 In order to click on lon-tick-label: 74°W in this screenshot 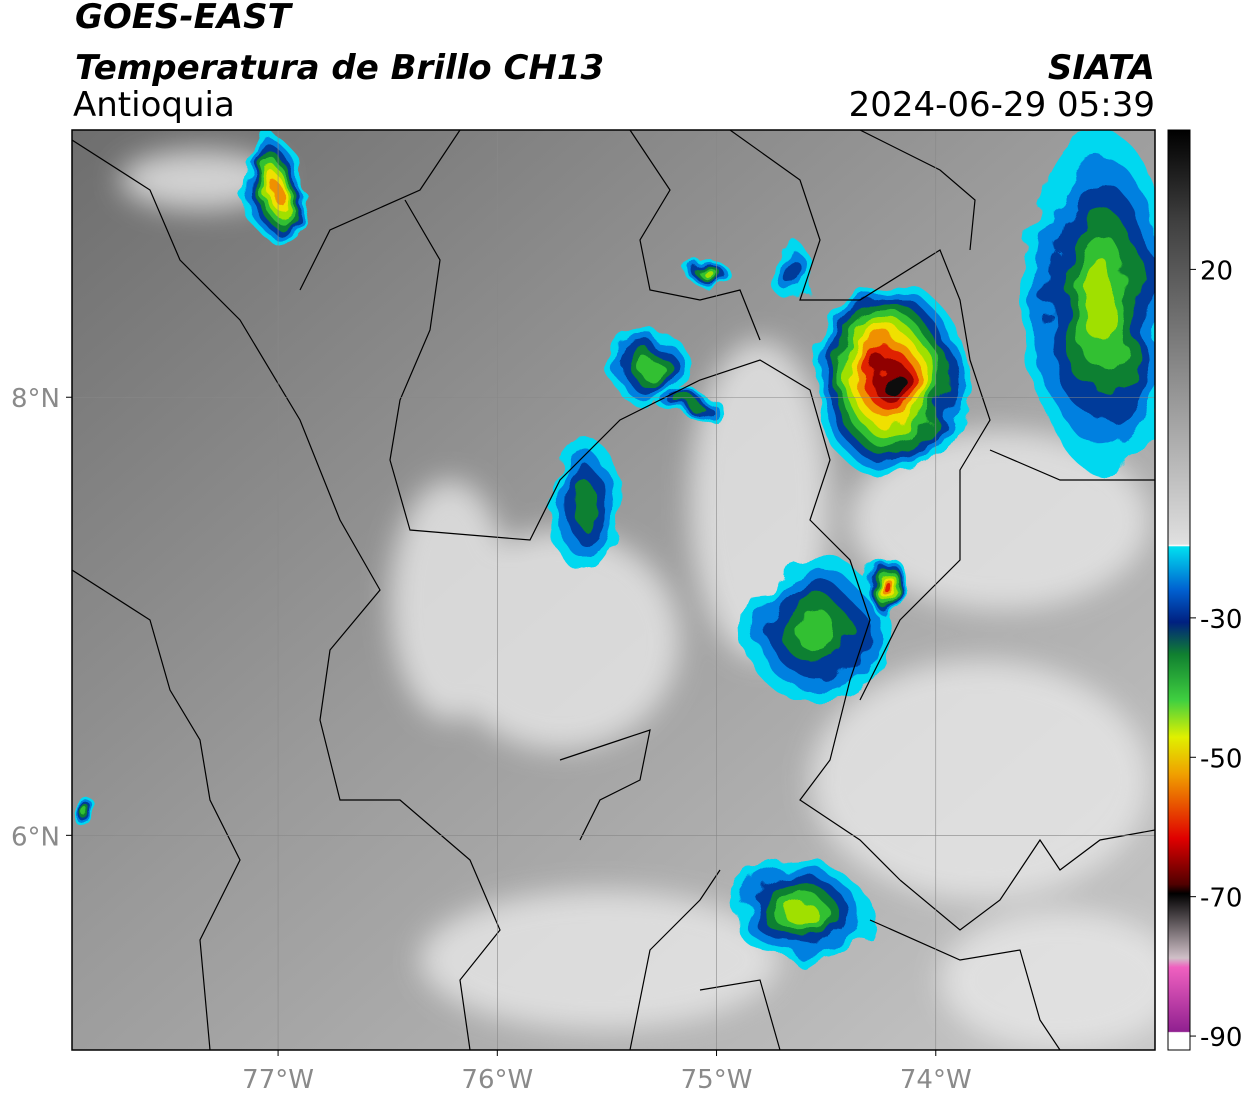, I will do `click(936, 1080)`.